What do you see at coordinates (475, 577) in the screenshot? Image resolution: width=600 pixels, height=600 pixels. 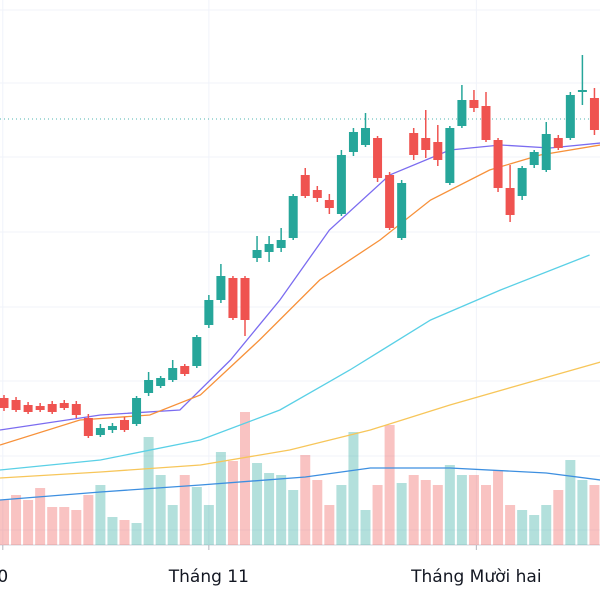 I see `x-tick-label: Tháng Mười hai` at bounding box center [475, 577].